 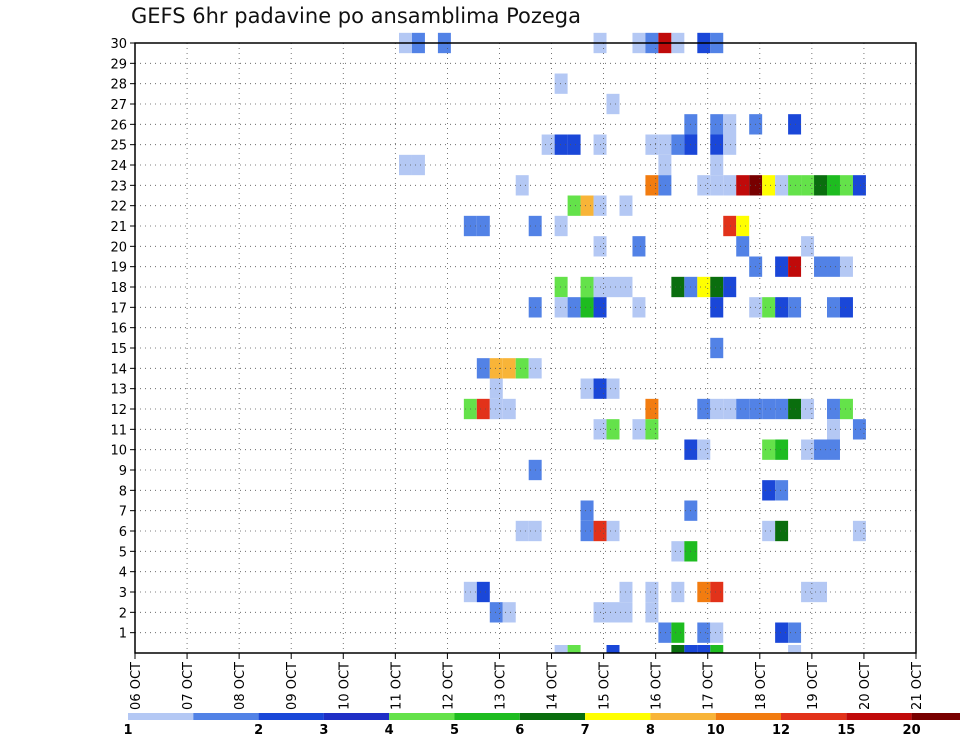 What do you see at coordinates (118, 390) in the screenshot?
I see `y-tick-label: 13` at bounding box center [118, 390].